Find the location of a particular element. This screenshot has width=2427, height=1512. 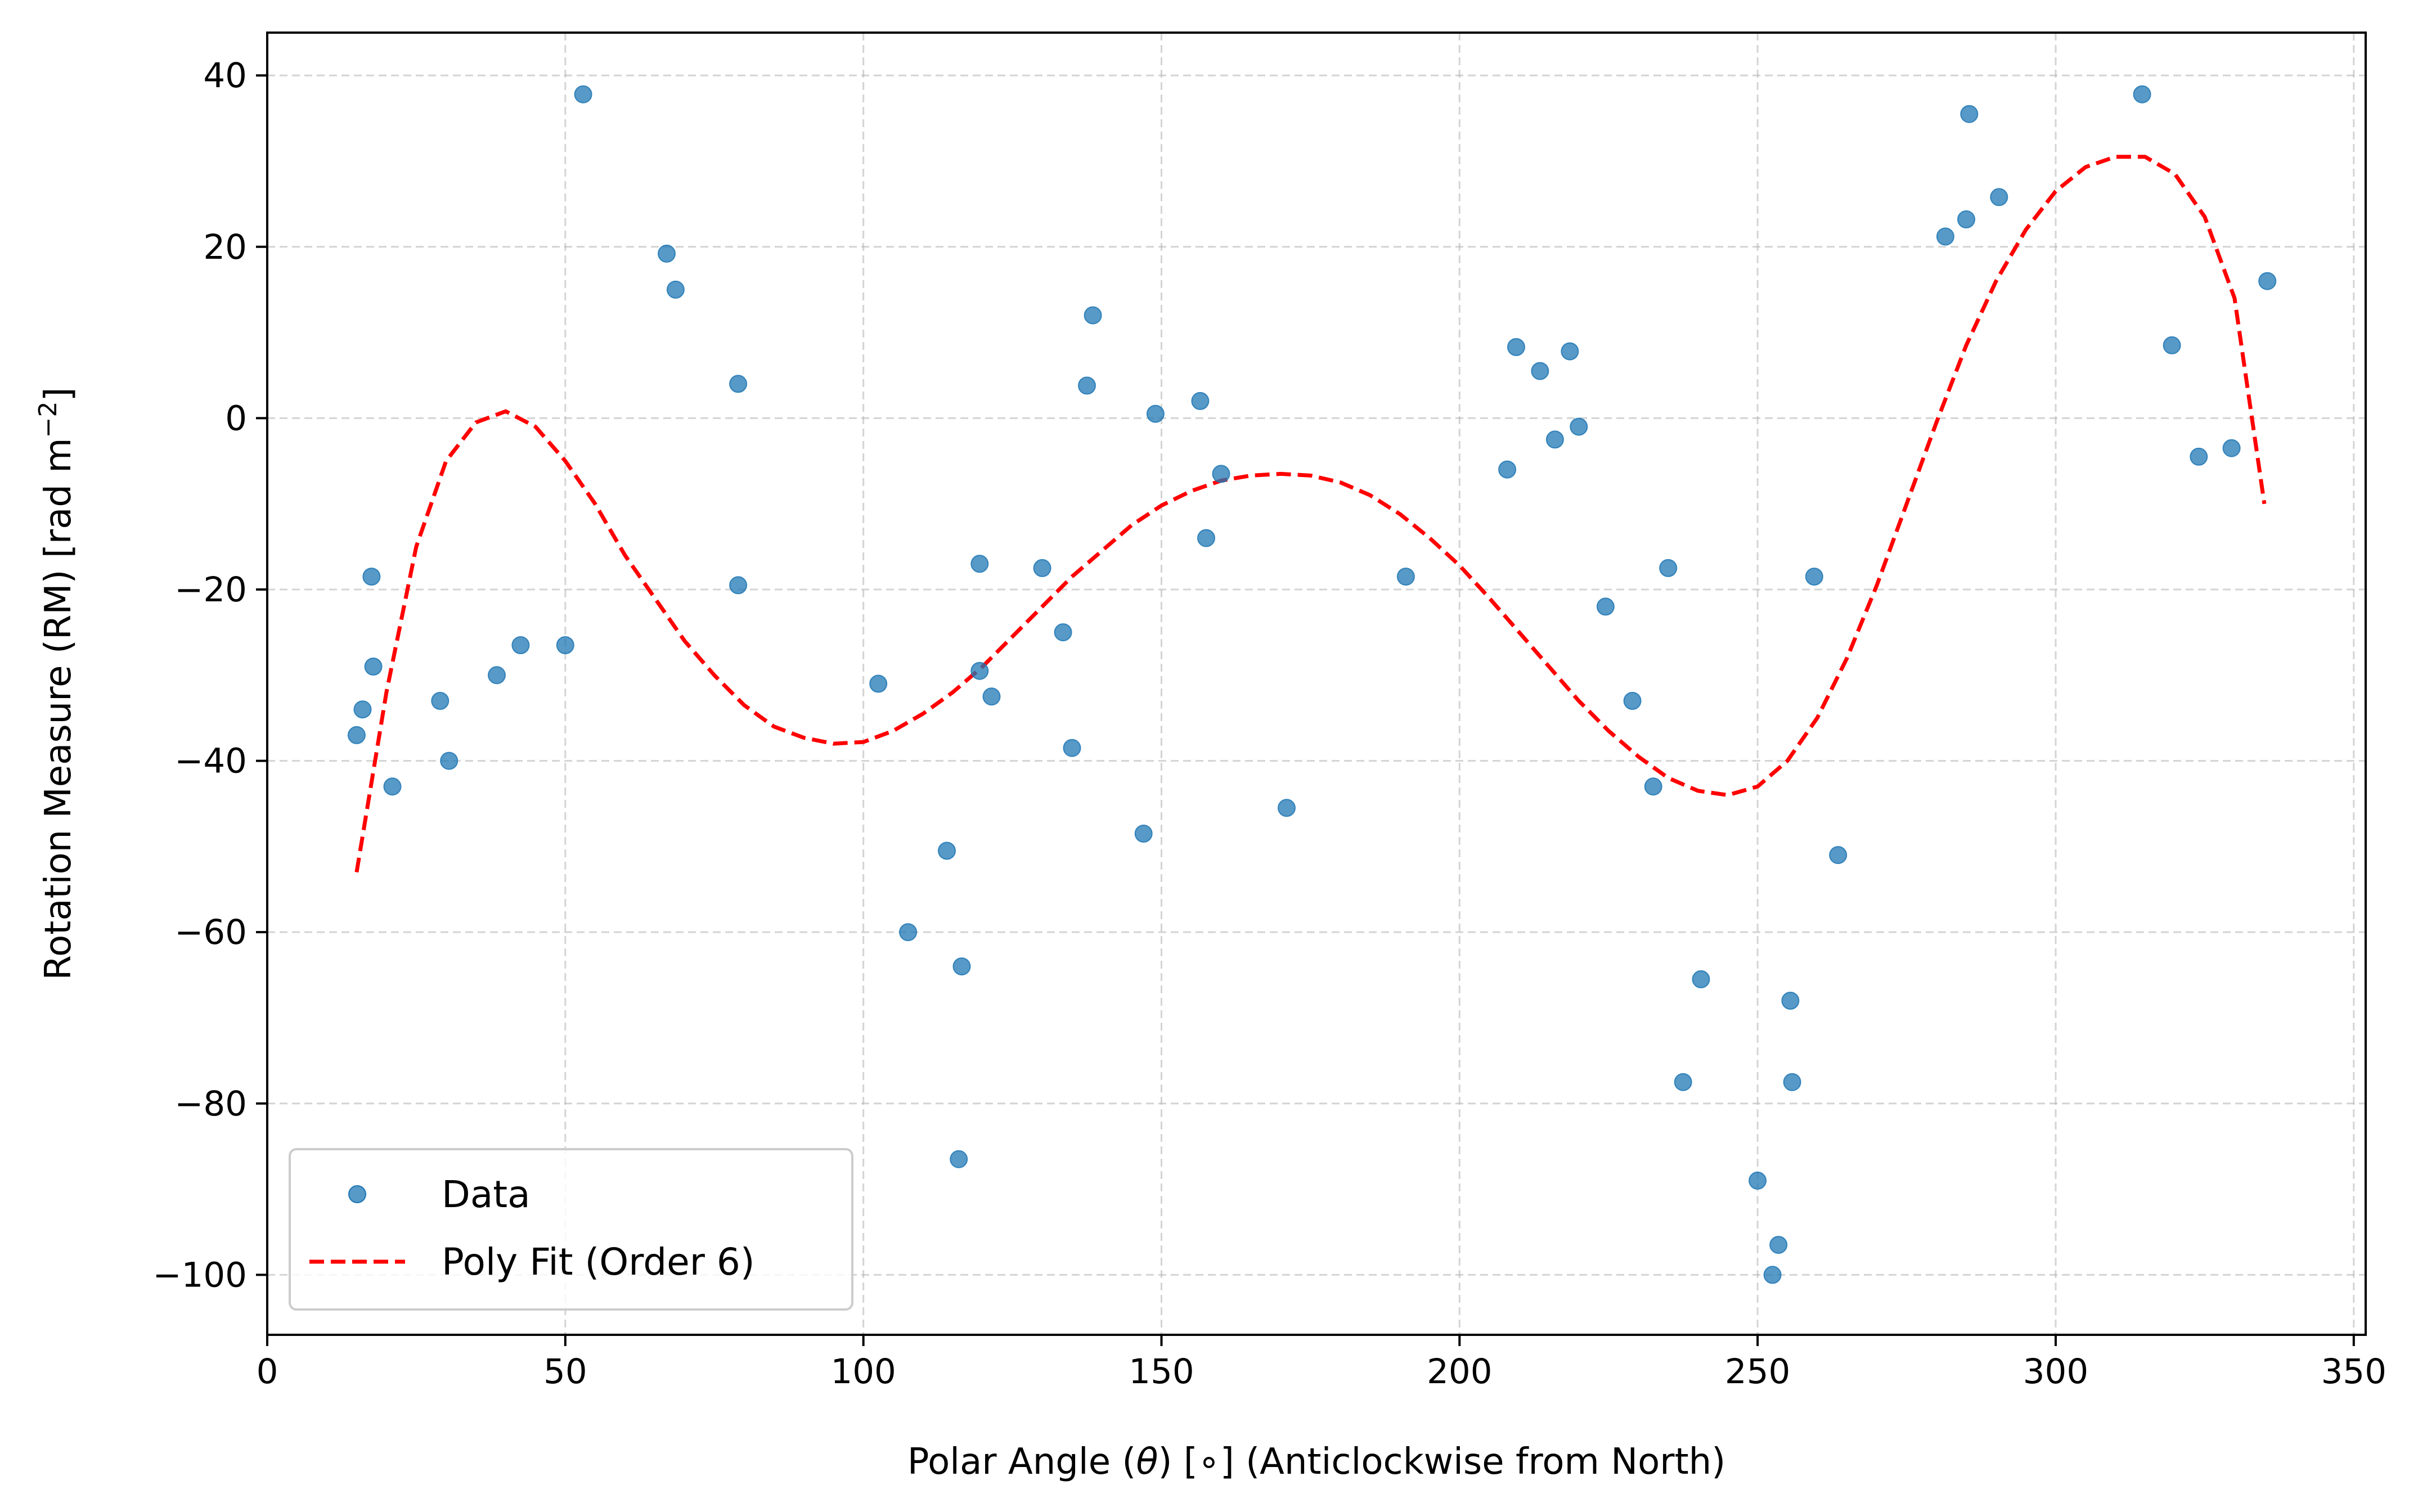

y-axis-label: Rotation Measure (RM) [rad m−2] is located at coordinates (57, 684).